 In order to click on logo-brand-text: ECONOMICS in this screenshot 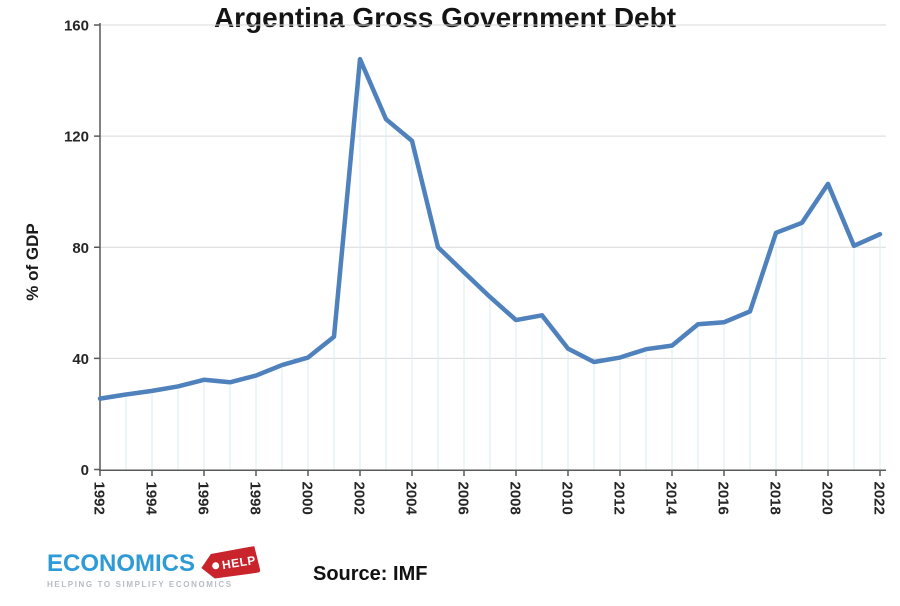, I will do `click(121, 563)`.